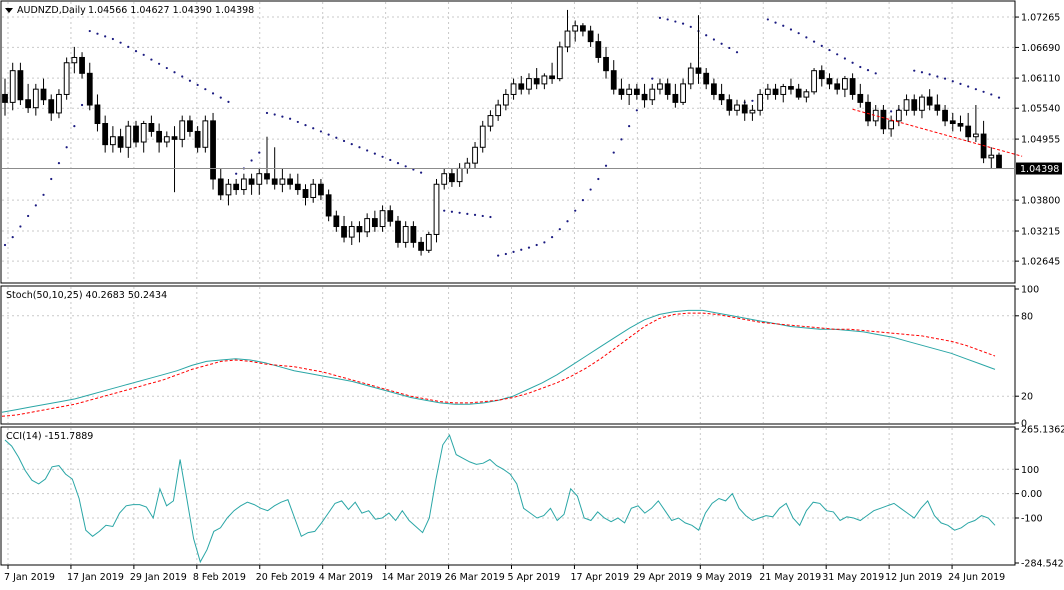 Image resolution: width=1064 pixels, height=590 pixels. I want to click on cci-tick-label: 265.1362, so click(1042, 430).